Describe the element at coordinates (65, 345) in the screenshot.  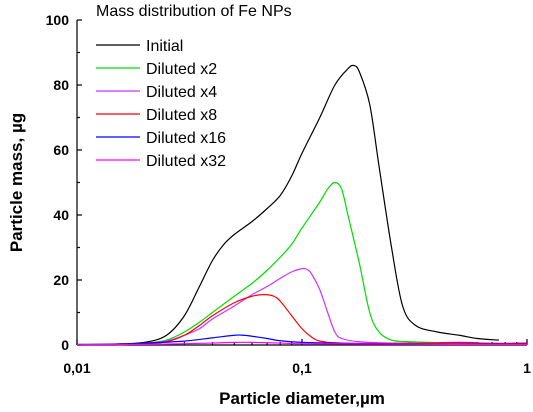
I see `y-tick-label: 0` at that location.